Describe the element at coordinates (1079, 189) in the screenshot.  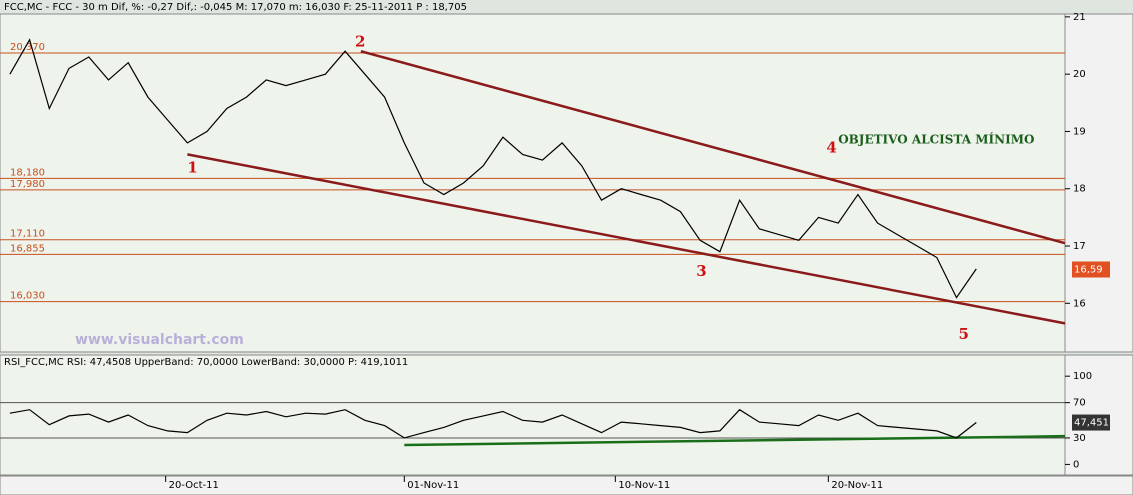
I see `y-tick-label: 18` at that location.